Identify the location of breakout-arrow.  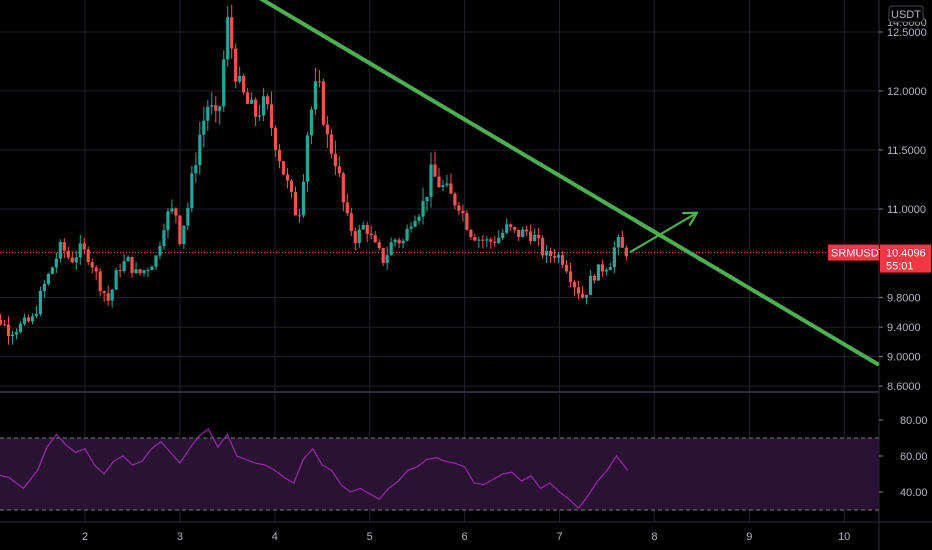
(664, 232).